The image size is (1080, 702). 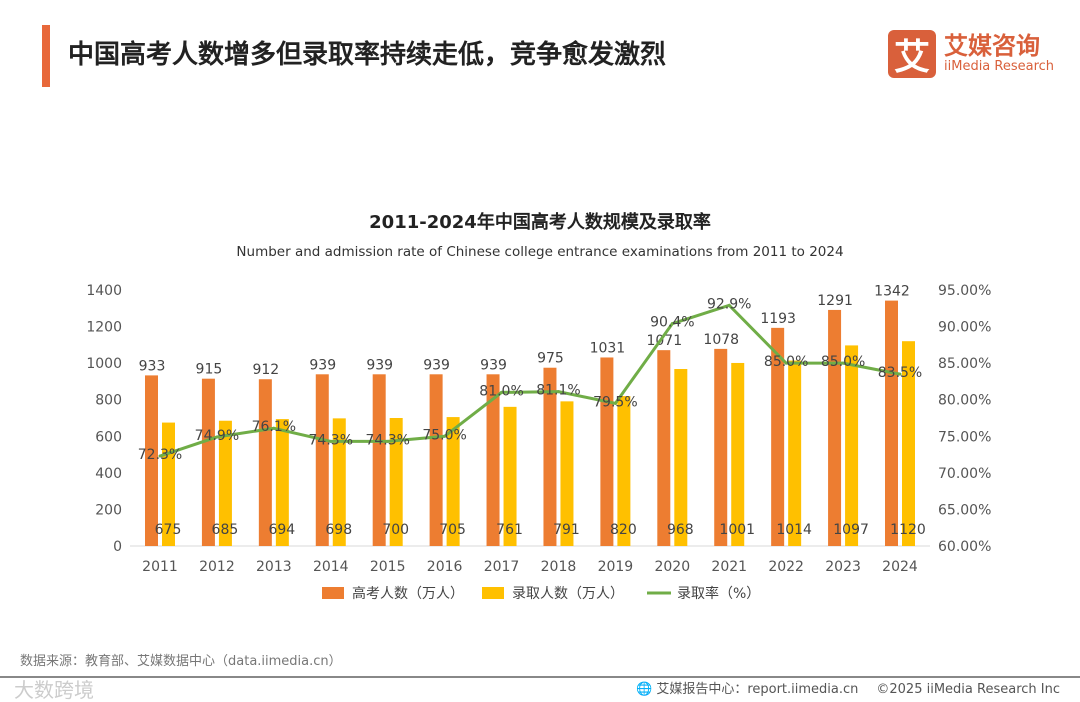 What do you see at coordinates (729, 567) in the screenshot?
I see `x-axis-tick: 2021` at bounding box center [729, 567].